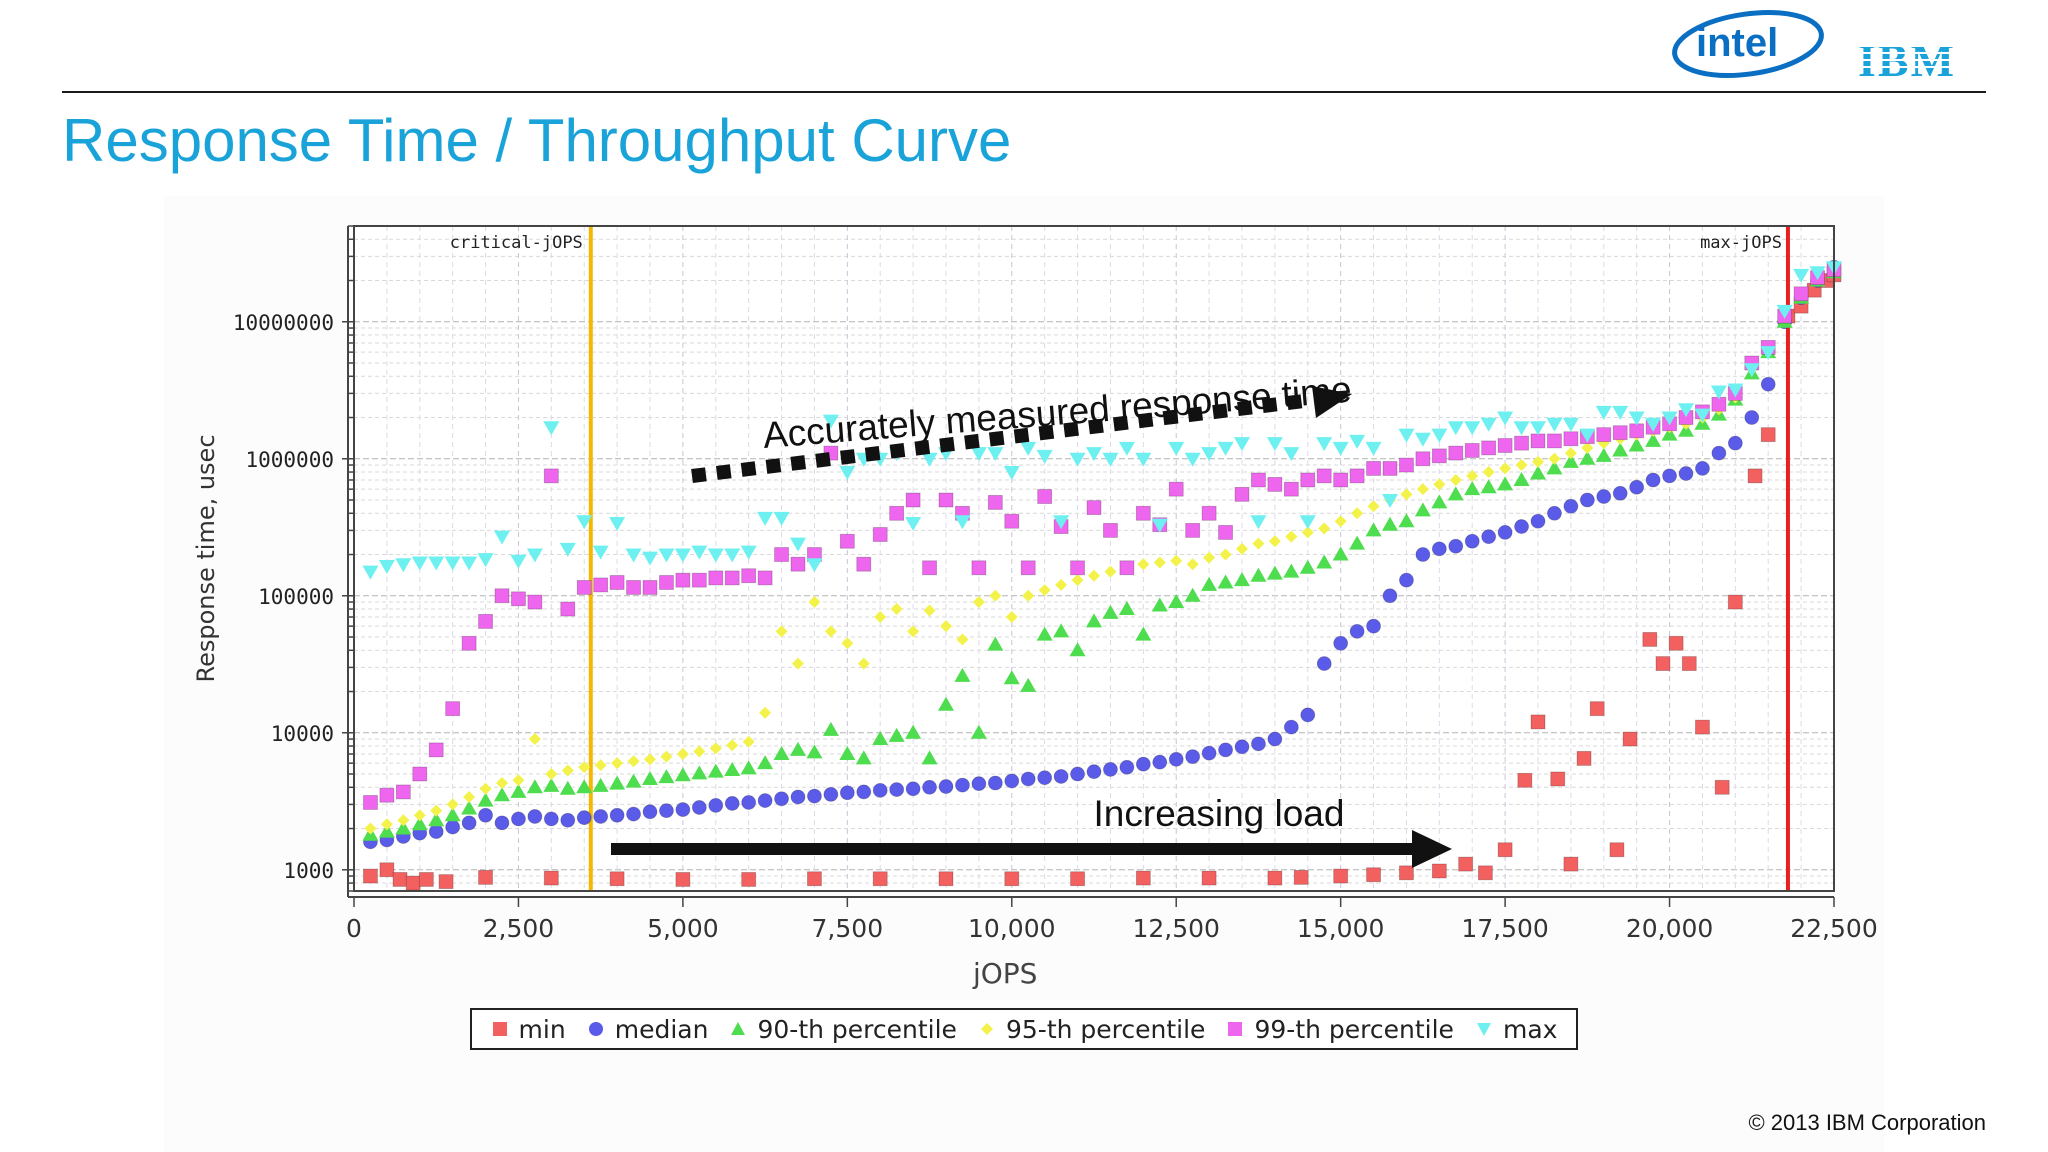 The width and height of the screenshot is (2048, 1152). What do you see at coordinates (528, 1029) in the screenshot?
I see `legend-item: min` at bounding box center [528, 1029].